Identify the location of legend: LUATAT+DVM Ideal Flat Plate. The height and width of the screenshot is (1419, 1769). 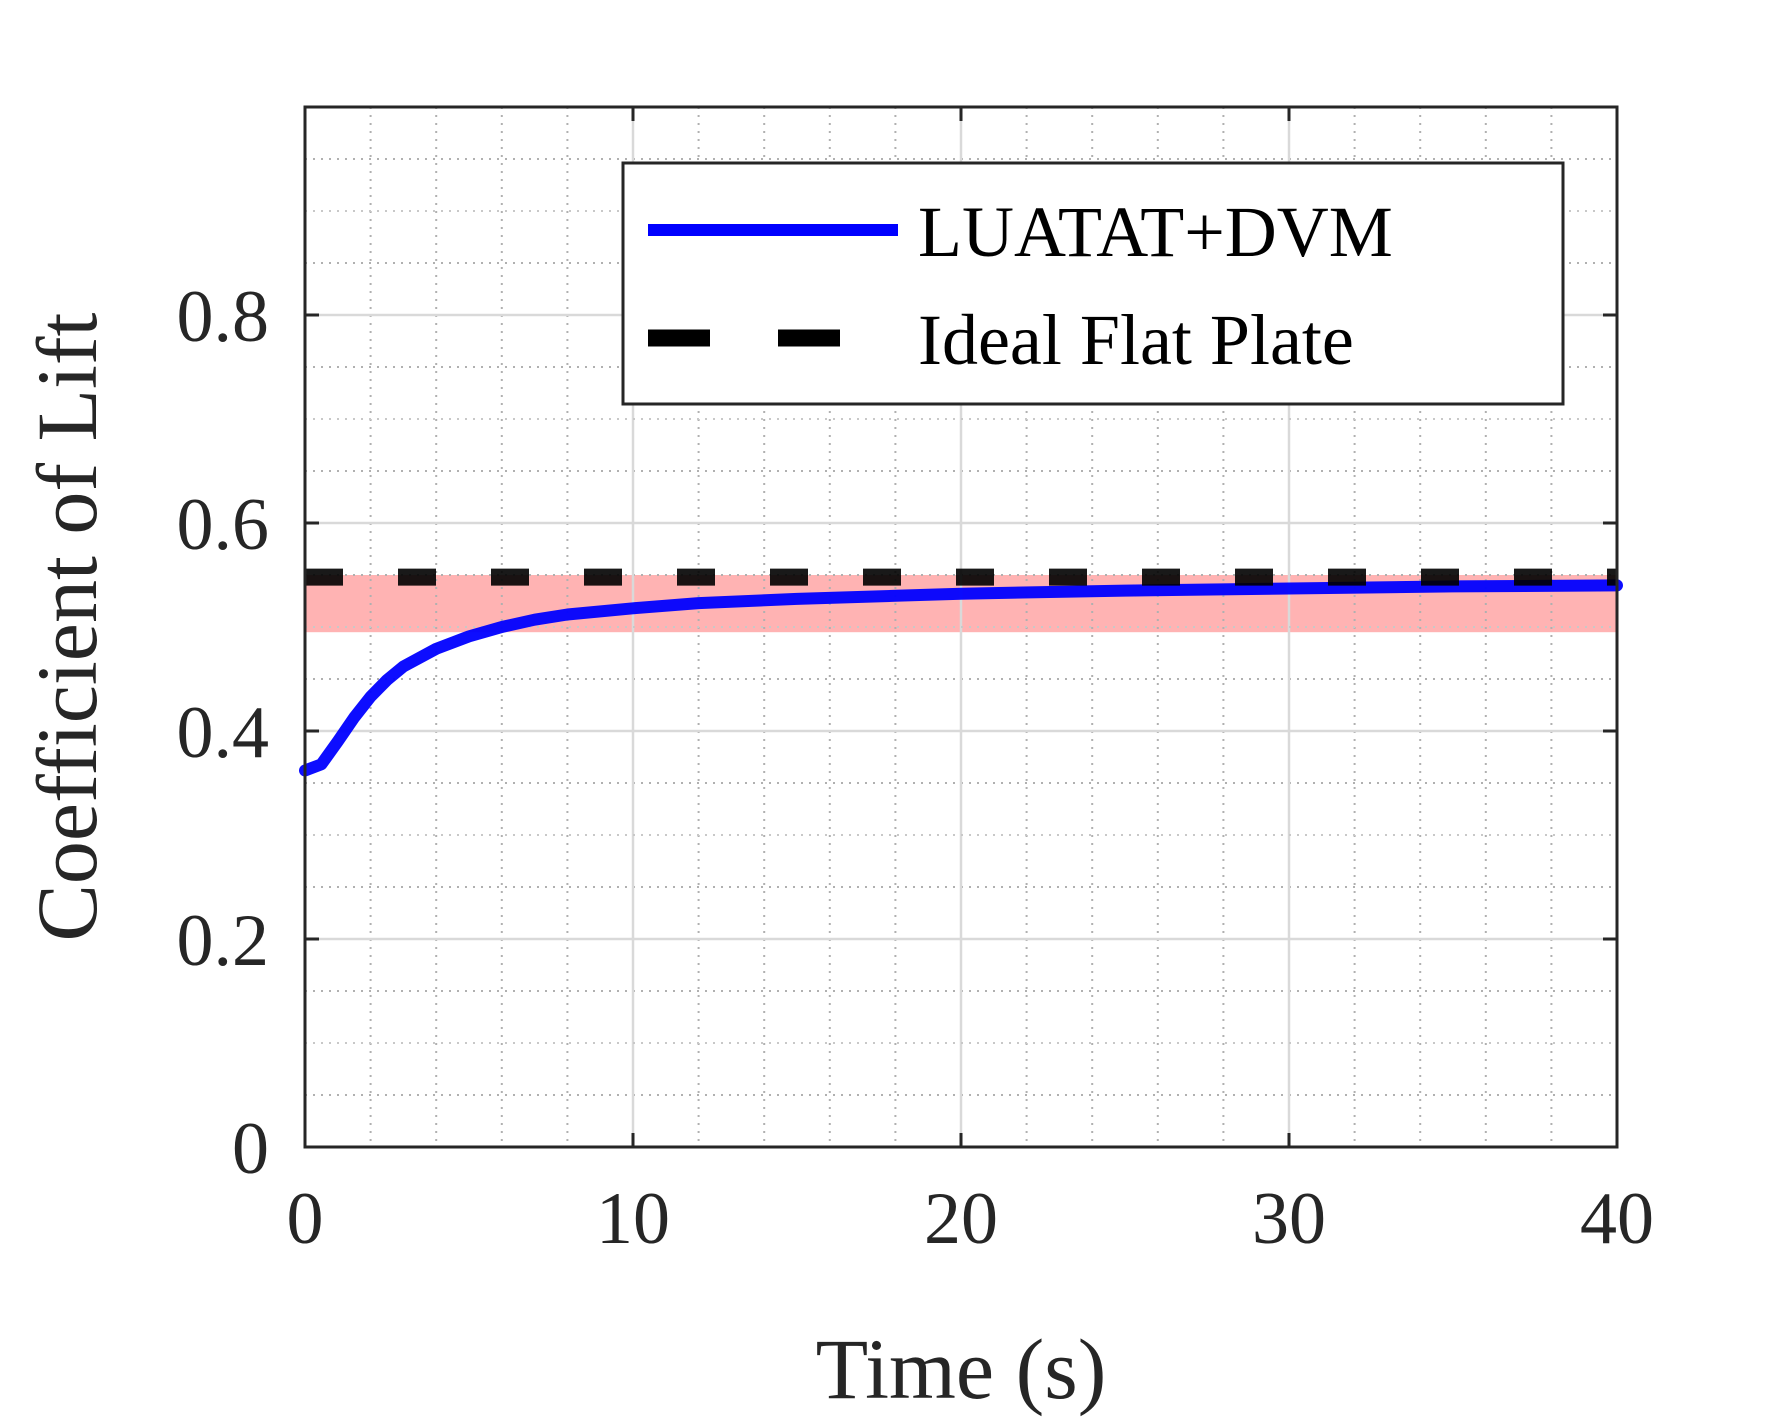
(1093, 283).